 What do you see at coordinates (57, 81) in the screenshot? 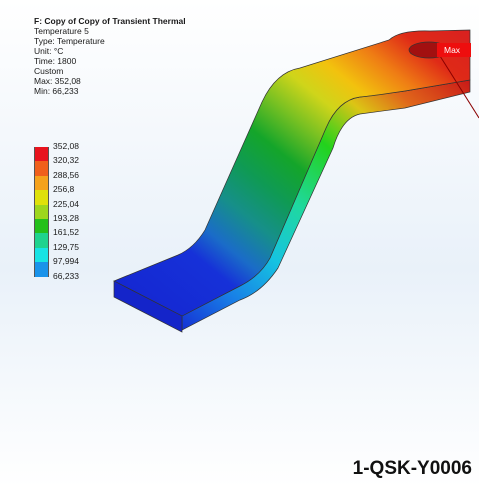
I see `result-max: Max: 352,08` at bounding box center [57, 81].